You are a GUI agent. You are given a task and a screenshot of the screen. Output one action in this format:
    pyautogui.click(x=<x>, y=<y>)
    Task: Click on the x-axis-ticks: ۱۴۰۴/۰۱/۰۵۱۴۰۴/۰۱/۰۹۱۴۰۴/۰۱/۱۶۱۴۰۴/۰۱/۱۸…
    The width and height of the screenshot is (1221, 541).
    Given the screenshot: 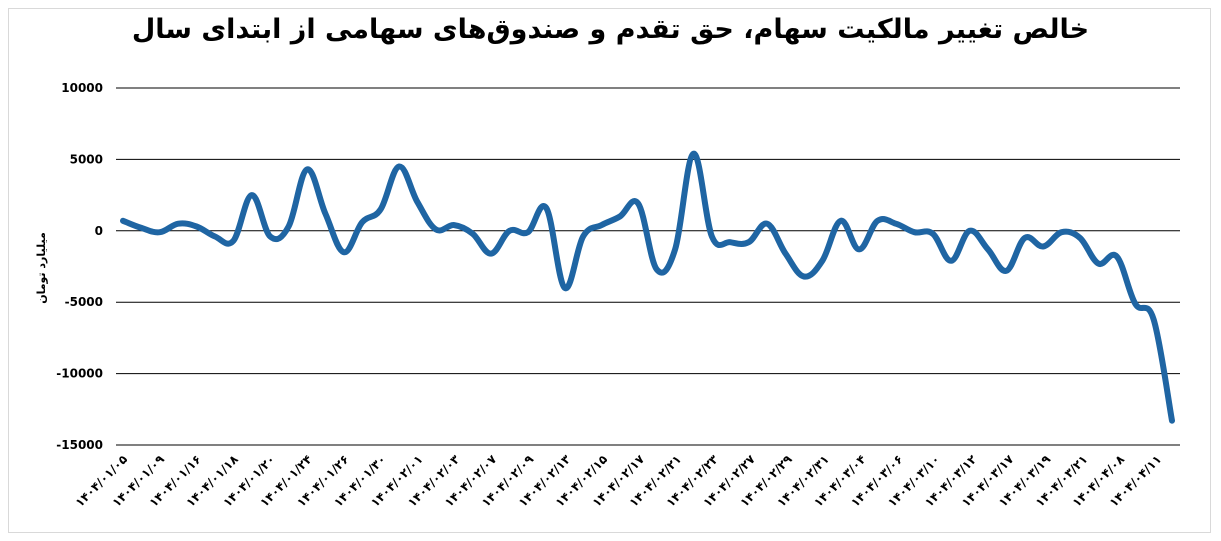 What is the action you would take?
    pyautogui.click(x=619, y=481)
    